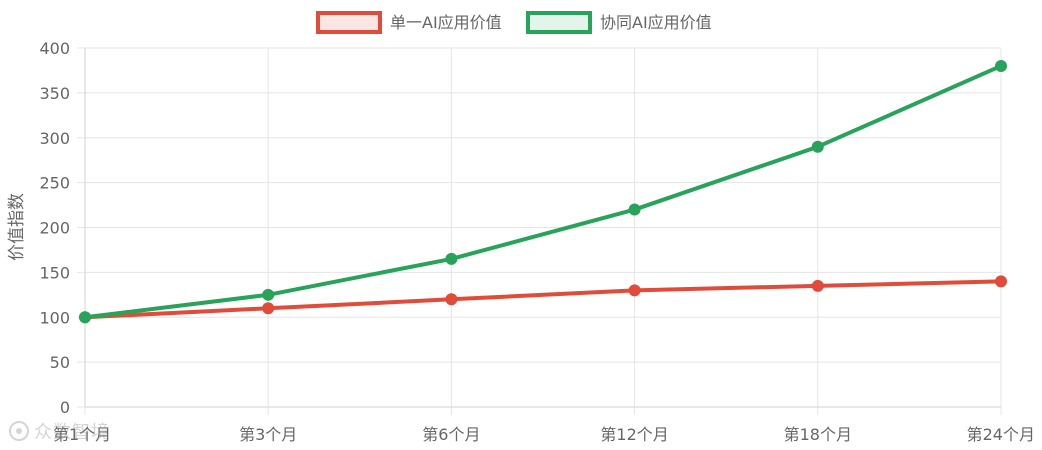 This screenshot has height=450, width=1042. I want to click on y-tick-label: 0, so click(65, 407).